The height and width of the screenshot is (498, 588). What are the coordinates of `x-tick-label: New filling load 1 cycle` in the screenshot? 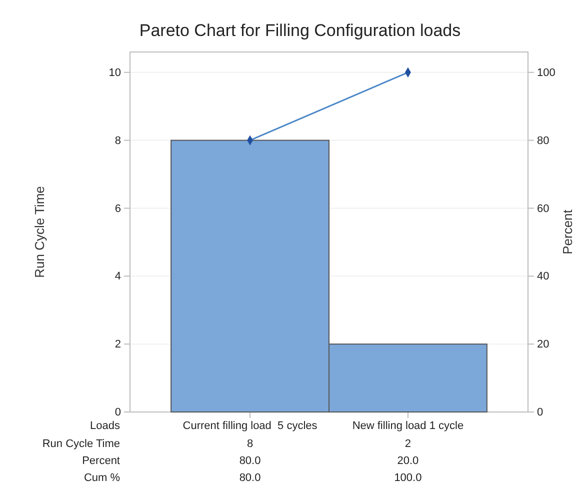 It's located at (408, 426).